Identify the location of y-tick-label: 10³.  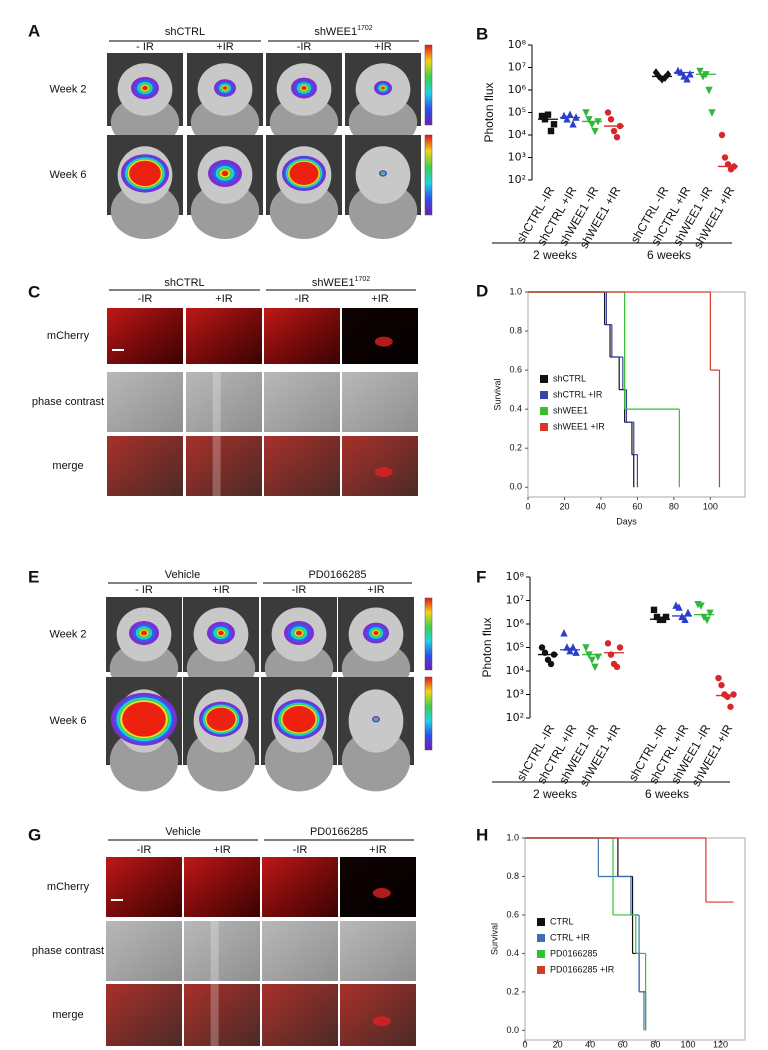
(517, 157).